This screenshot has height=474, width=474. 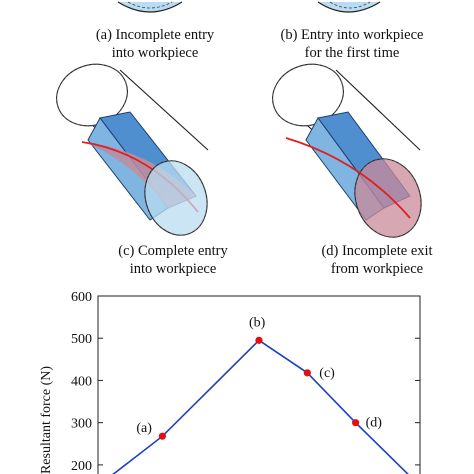 What do you see at coordinates (150, 7) in the screenshot?
I see `diagram-a` at bounding box center [150, 7].